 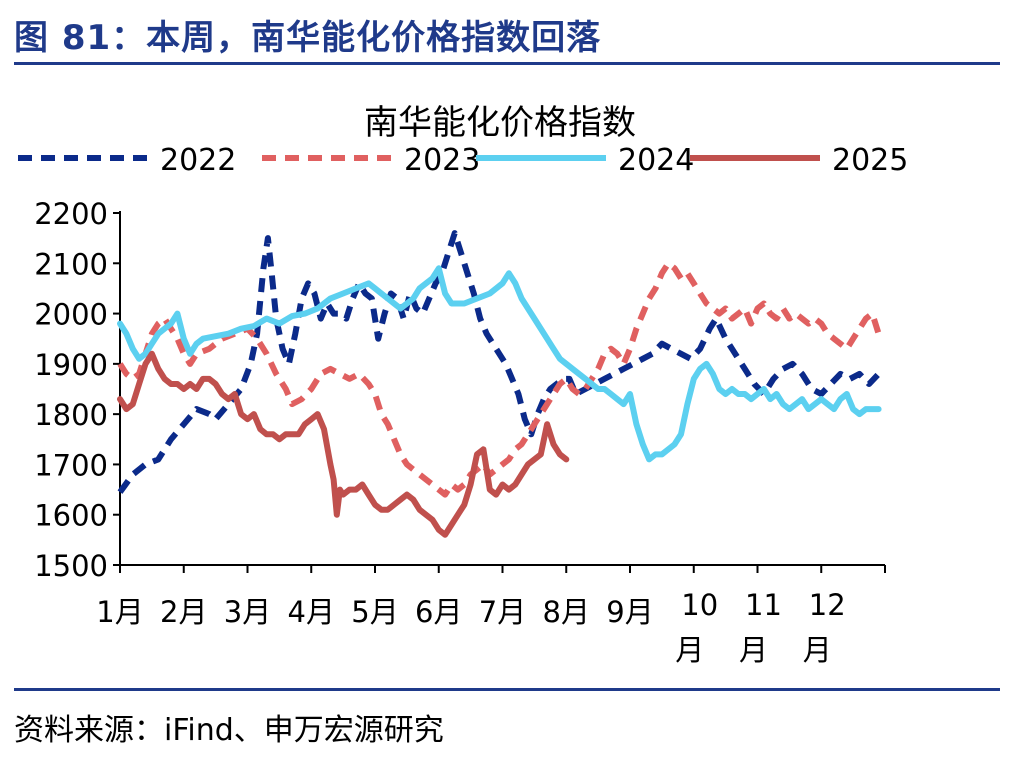 I want to click on x-tick-label: 1月, so click(x=119, y=612).